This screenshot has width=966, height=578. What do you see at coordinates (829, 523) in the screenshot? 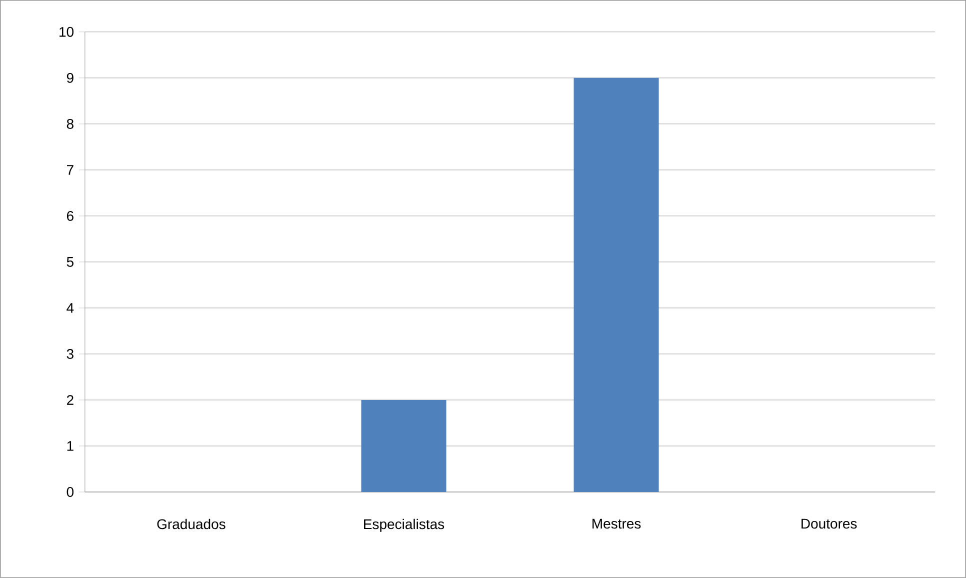
I see `x-tick-label: Doutores` at bounding box center [829, 523].